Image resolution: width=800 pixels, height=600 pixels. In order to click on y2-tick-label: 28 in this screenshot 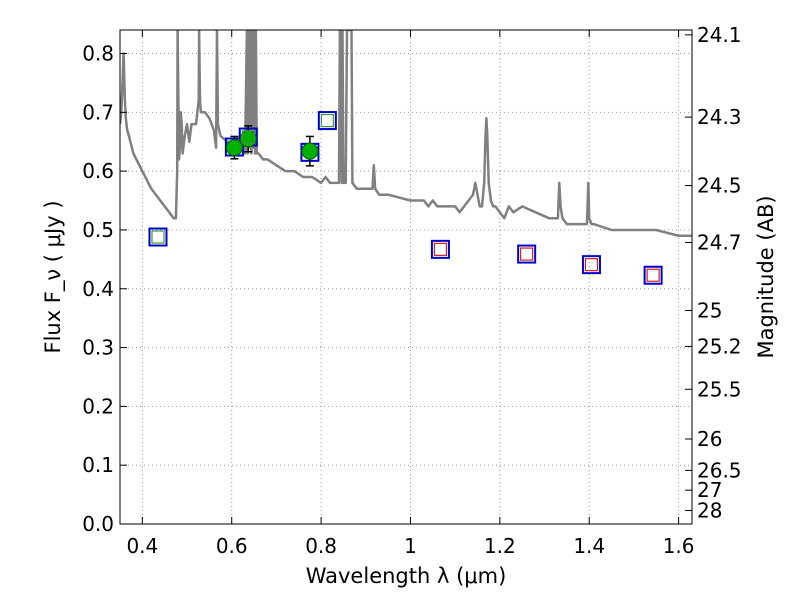, I will do `click(709, 511)`.